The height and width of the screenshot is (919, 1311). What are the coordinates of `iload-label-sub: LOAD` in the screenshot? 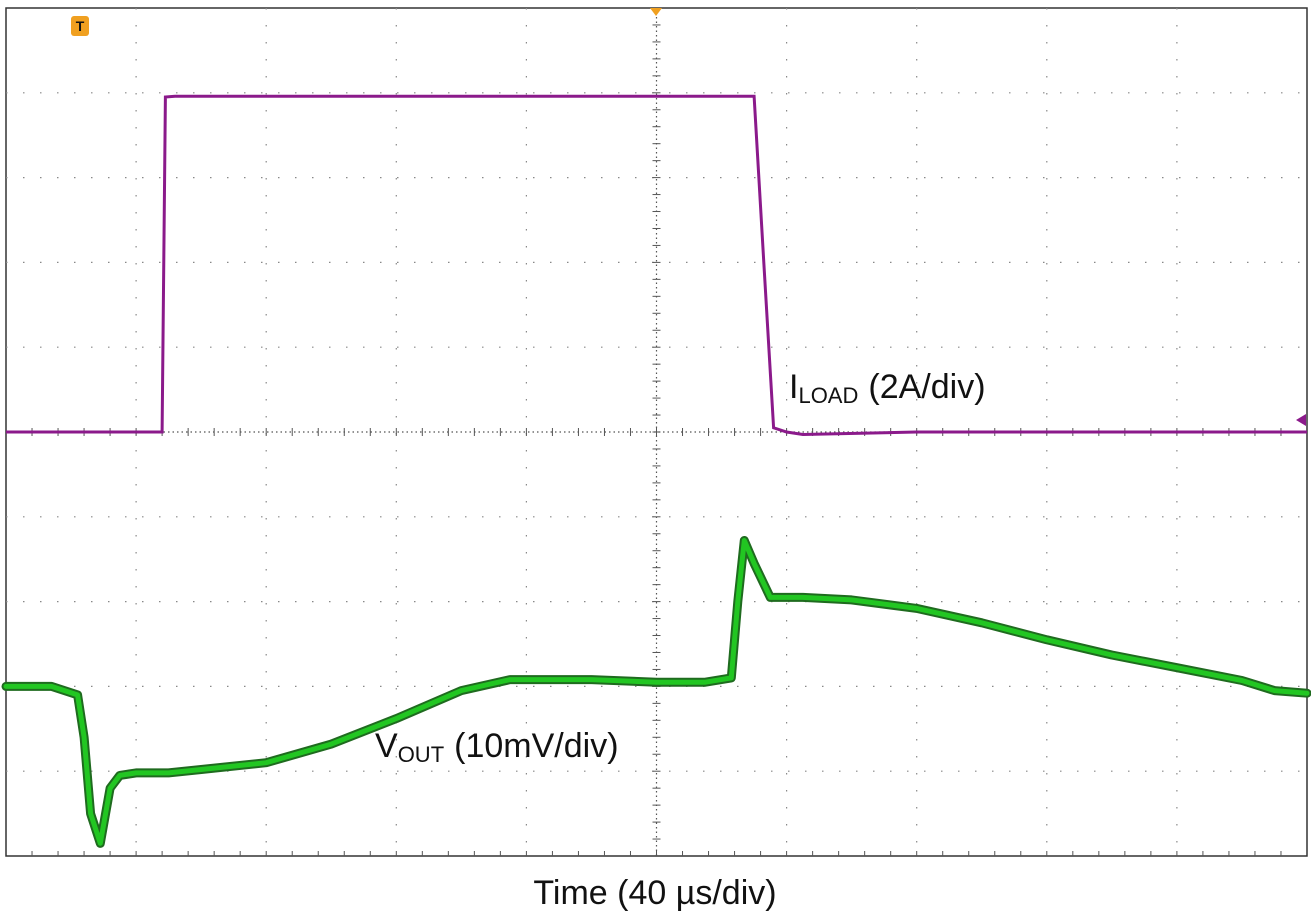 It's located at (828, 395).